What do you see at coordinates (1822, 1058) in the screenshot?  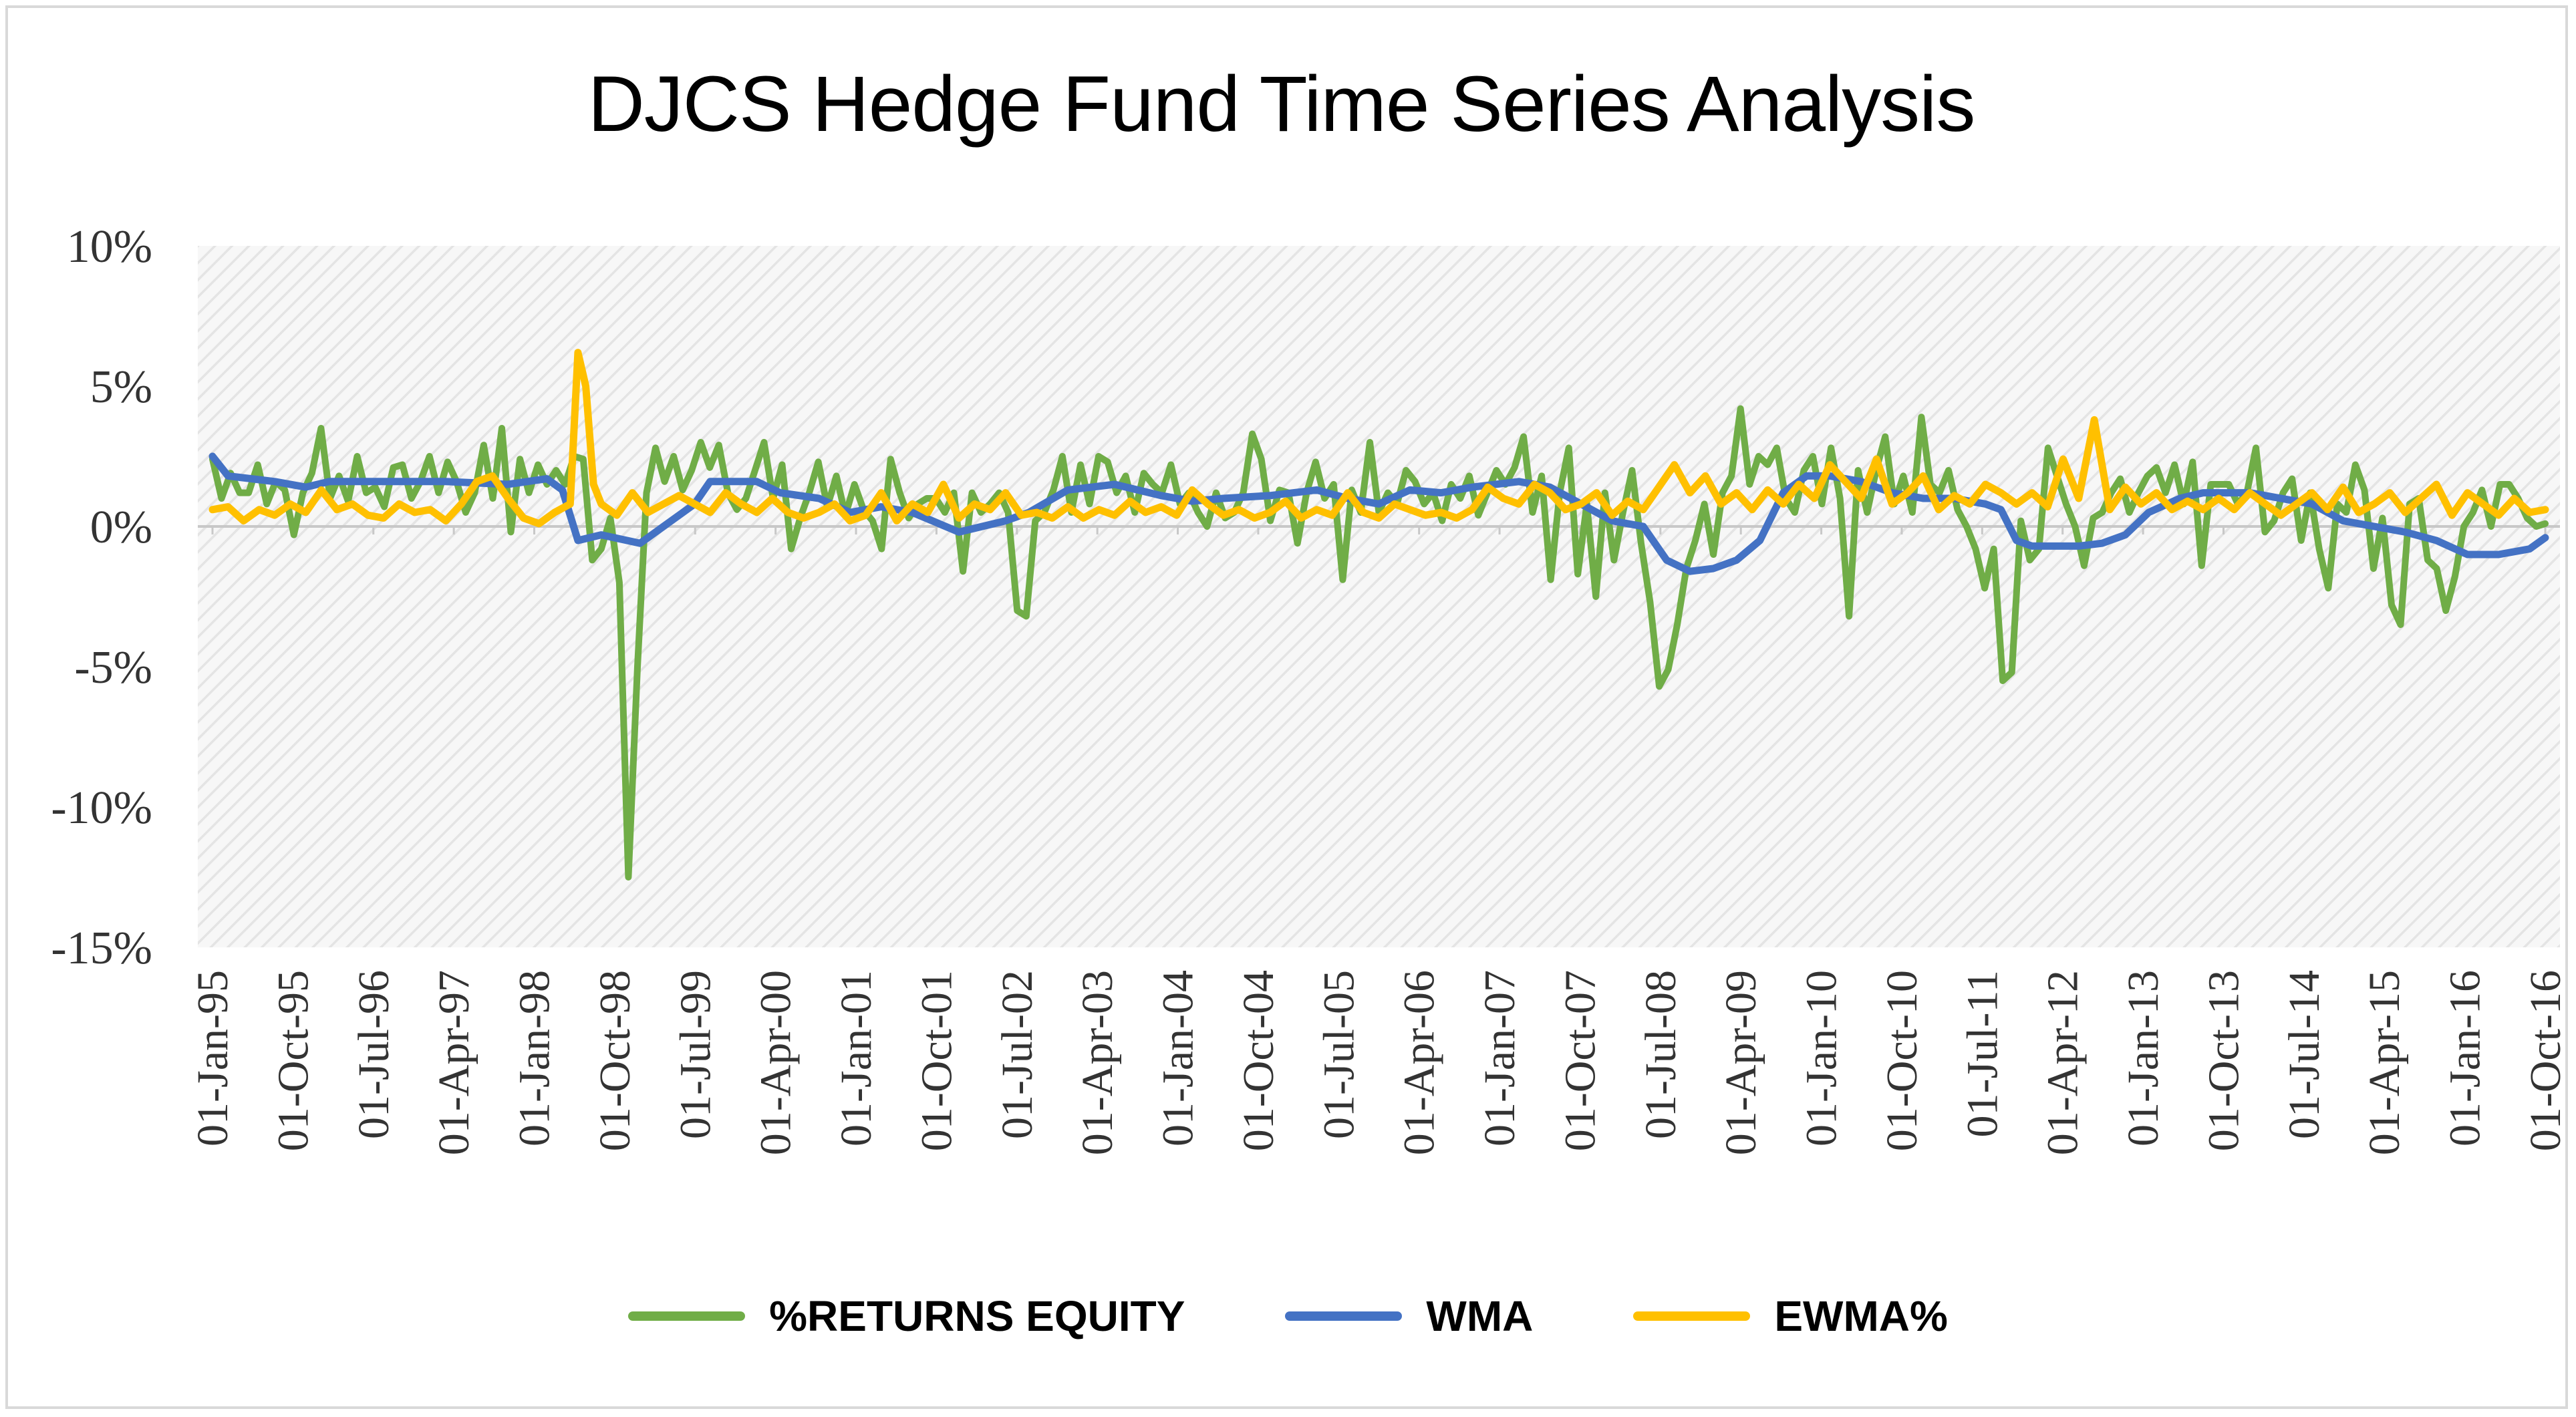 I see `x-tick-label: 01-Jan-10` at bounding box center [1822, 1058].